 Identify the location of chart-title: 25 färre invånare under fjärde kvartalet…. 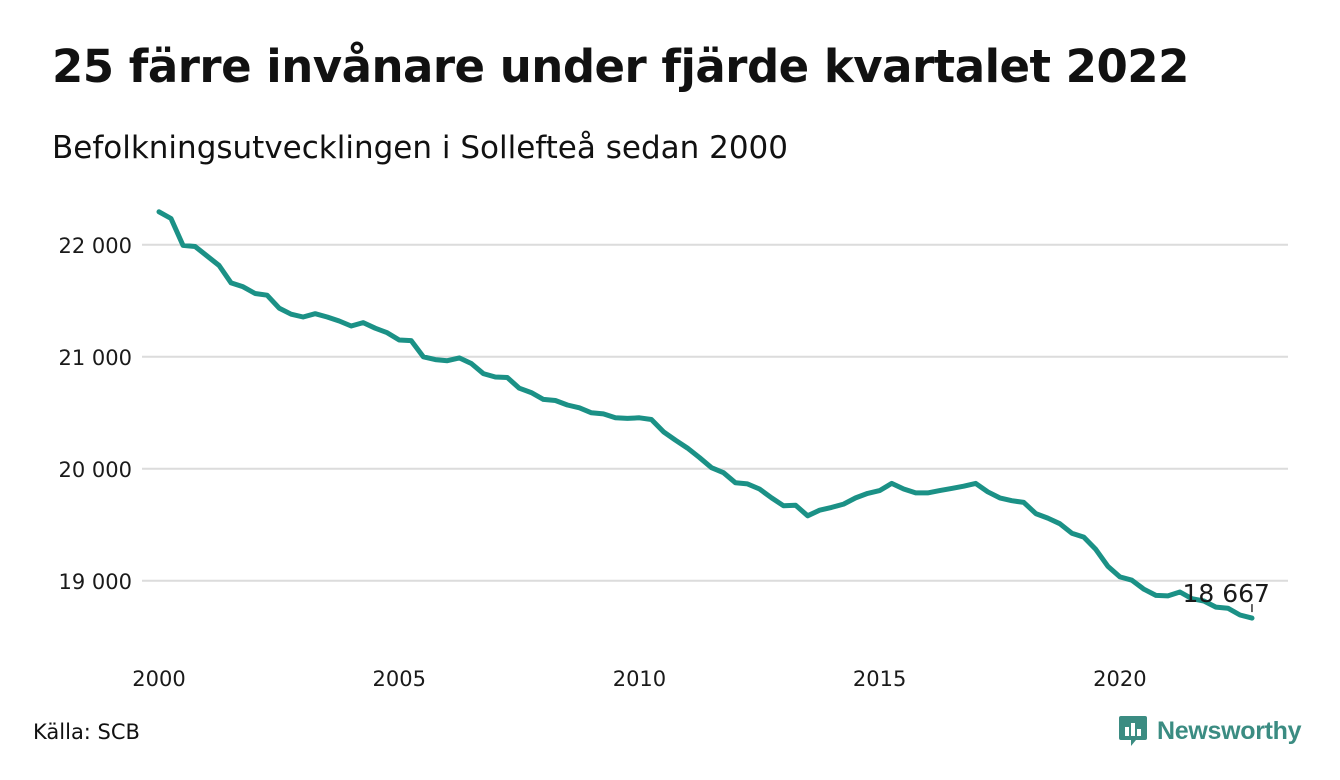
(620, 66).